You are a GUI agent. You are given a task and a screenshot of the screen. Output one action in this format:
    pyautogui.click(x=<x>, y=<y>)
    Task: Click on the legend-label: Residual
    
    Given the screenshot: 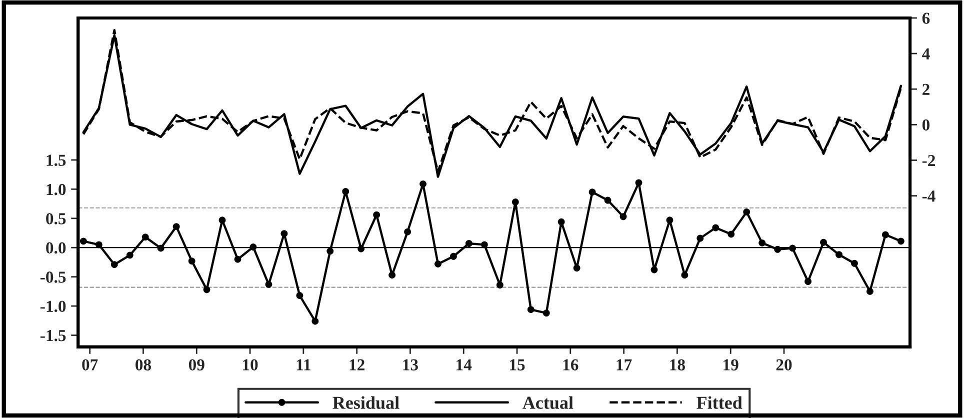 What is the action you would take?
    pyautogui.click(x=366, y=402)
    